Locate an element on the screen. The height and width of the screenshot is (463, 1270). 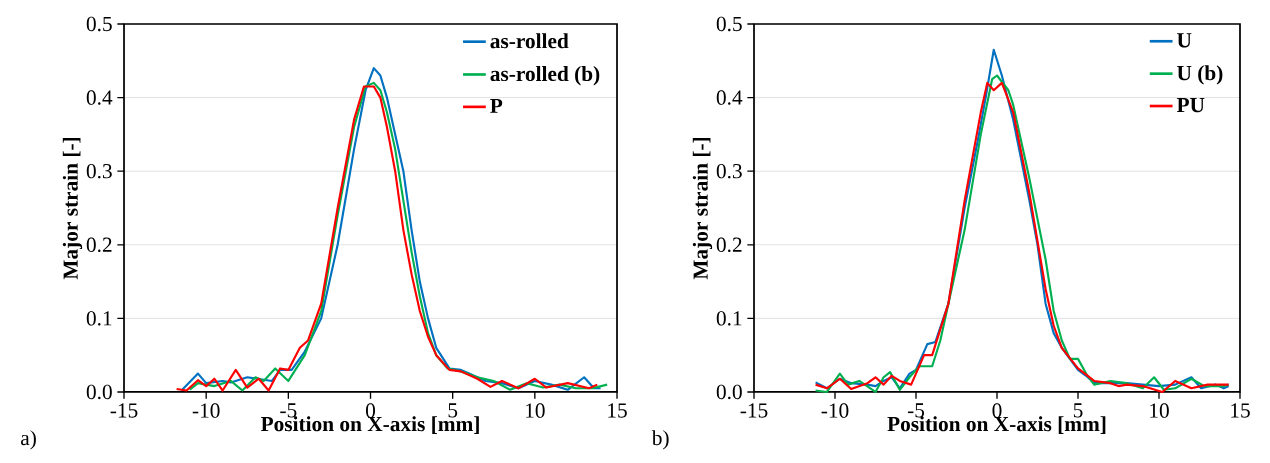
legend-label: U is located at coordinates (1184, 40).